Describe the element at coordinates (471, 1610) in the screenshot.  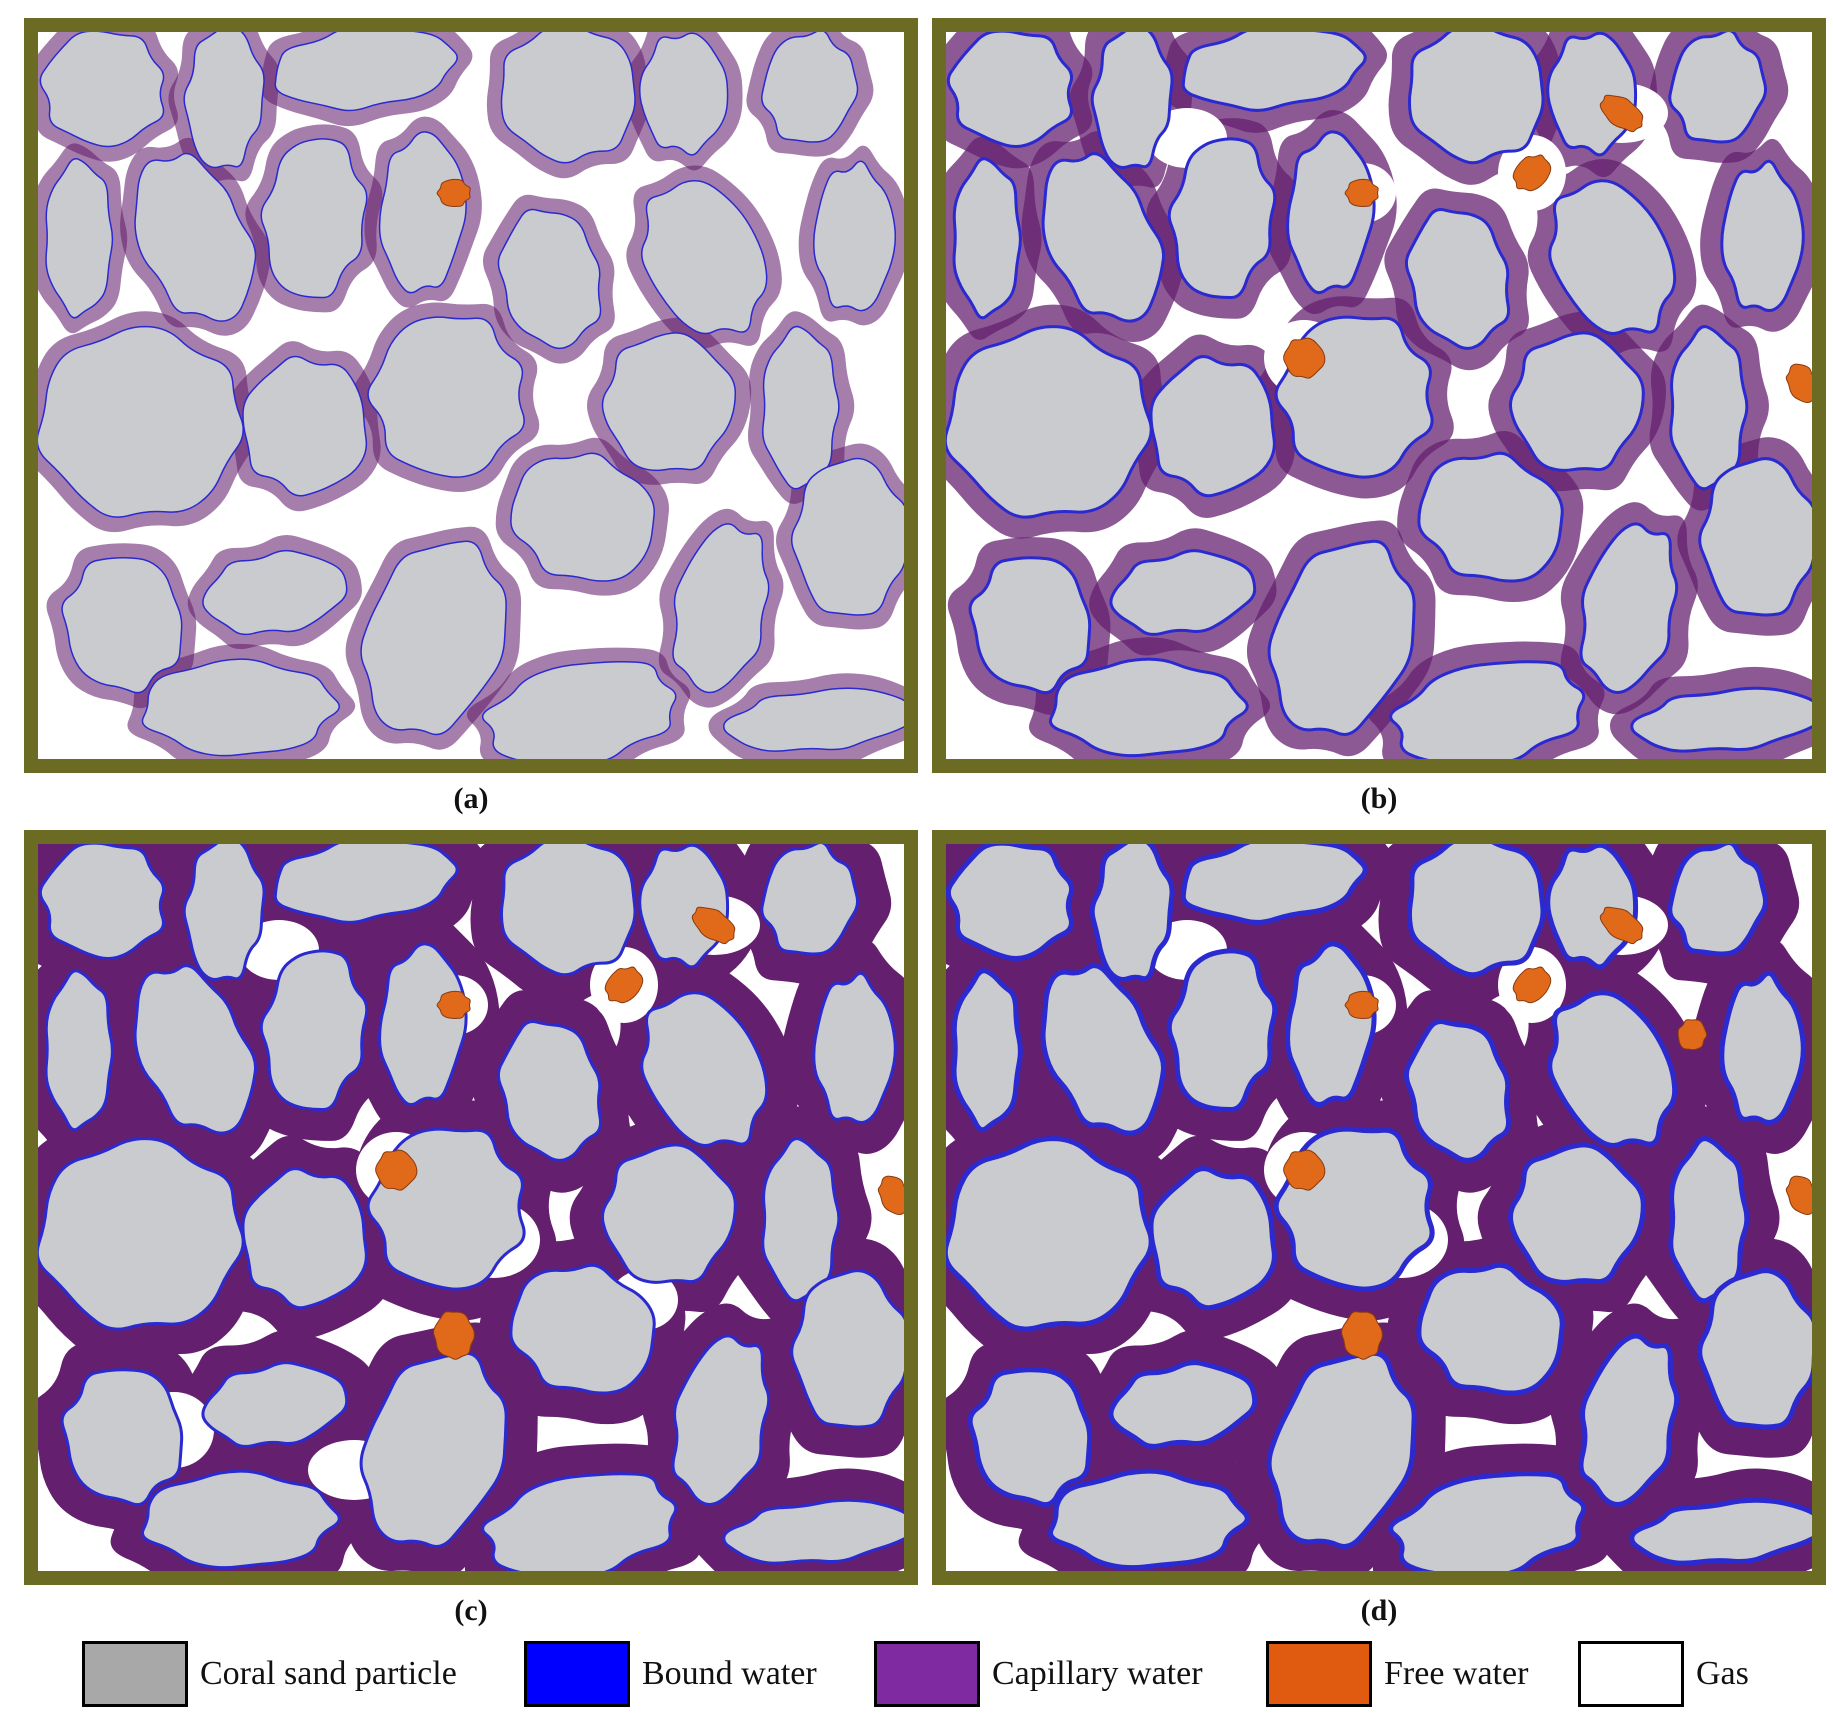
I see `caption-c: (c)` at that location.